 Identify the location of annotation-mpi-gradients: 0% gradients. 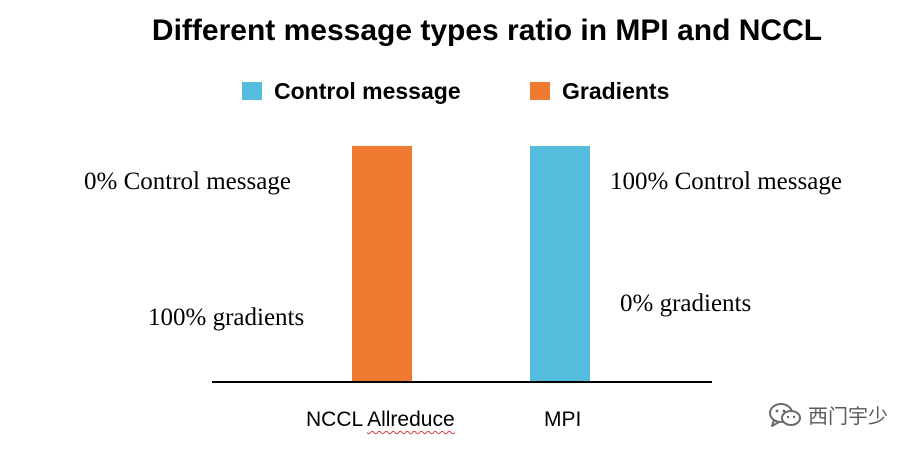
(686, 303).